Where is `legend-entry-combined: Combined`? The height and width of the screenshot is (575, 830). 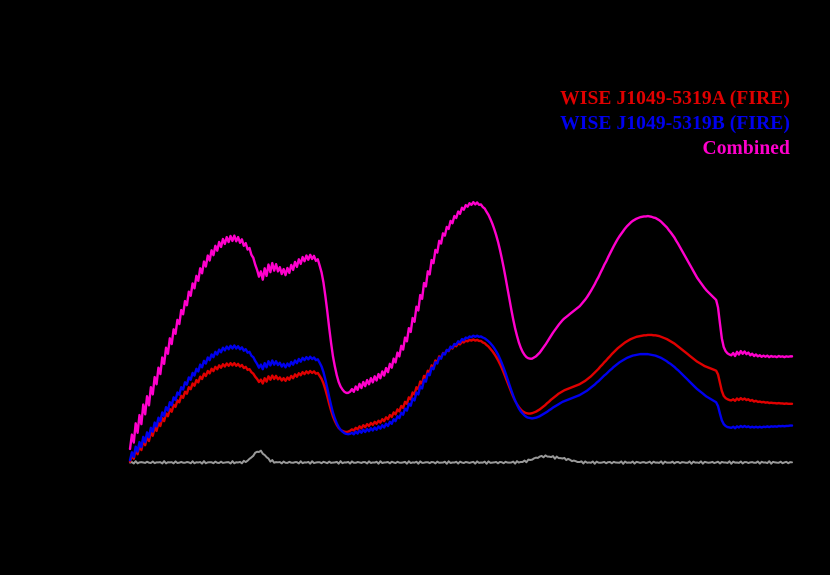 legend-entry-combined: Combined is located at coordinates (746, 148).